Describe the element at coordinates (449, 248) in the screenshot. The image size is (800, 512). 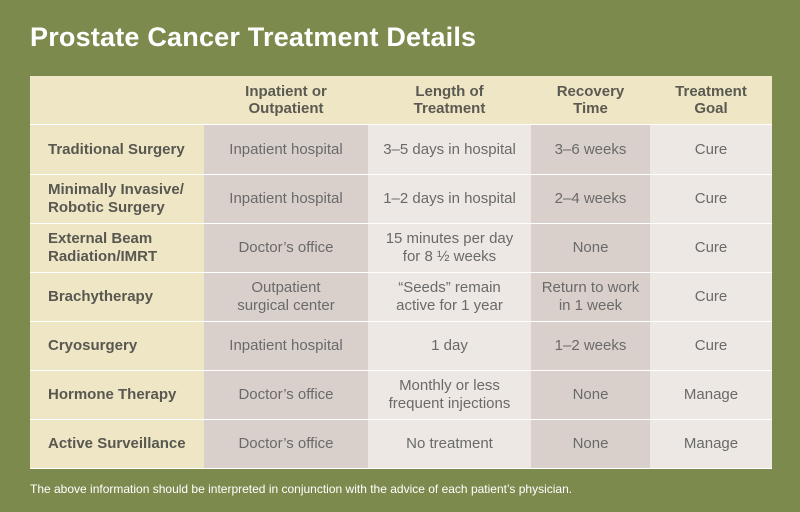
I see `length-cell: 15 minutes per day for 8 ½ weeks` at that location.